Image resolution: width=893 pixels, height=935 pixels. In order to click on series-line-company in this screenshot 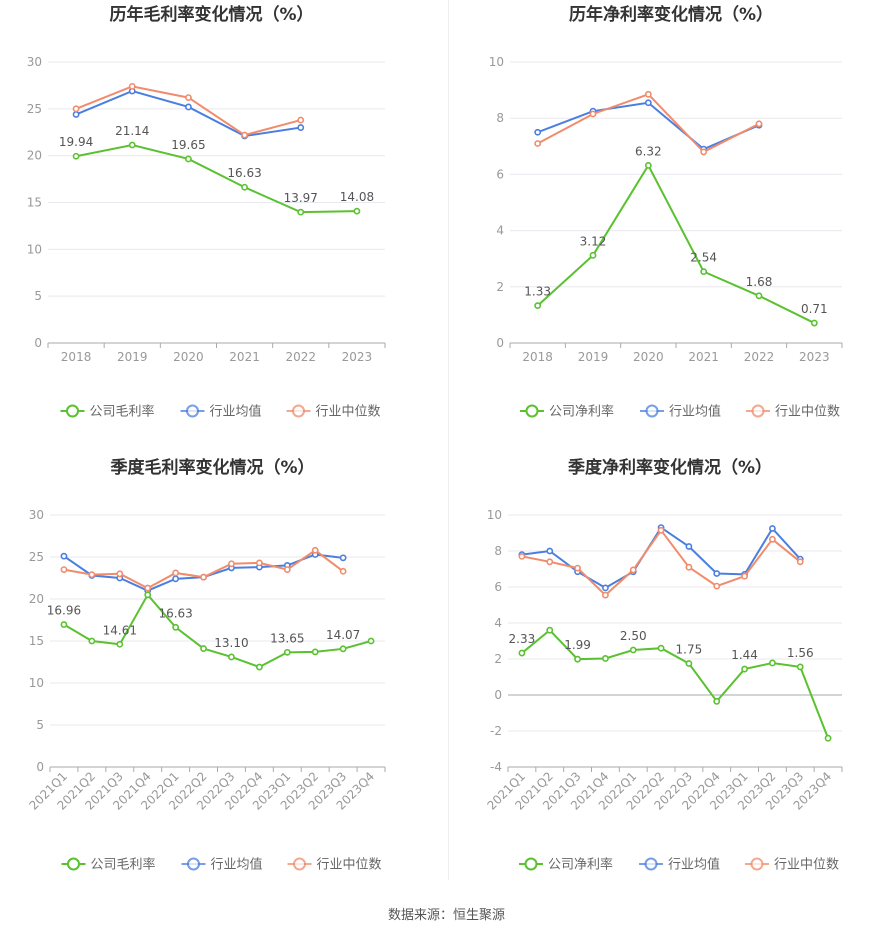, I will do `click(217, 631)`.